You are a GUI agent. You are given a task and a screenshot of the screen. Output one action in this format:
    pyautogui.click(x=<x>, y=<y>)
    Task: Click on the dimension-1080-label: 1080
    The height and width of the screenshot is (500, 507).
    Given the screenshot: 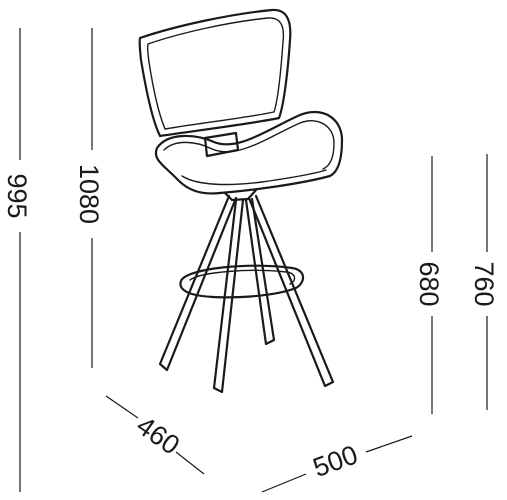 What is the action you would take?
    pyautogui.click(x=89, y=194)
    